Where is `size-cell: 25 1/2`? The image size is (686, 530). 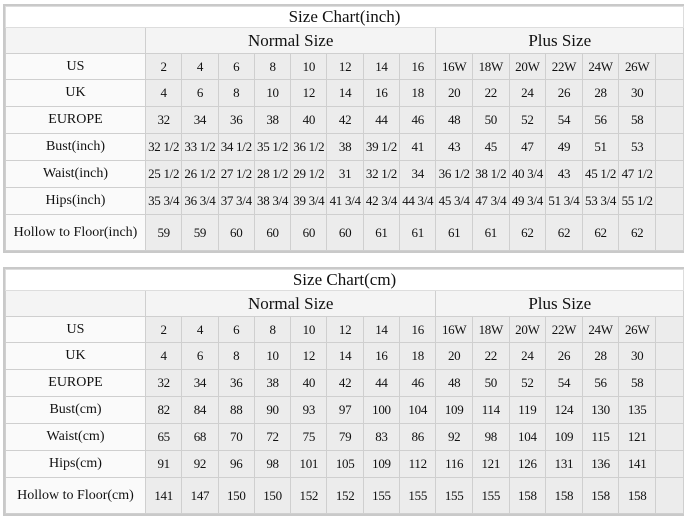 size-cell: 25 1/2 is located at coordinates (163, 174).